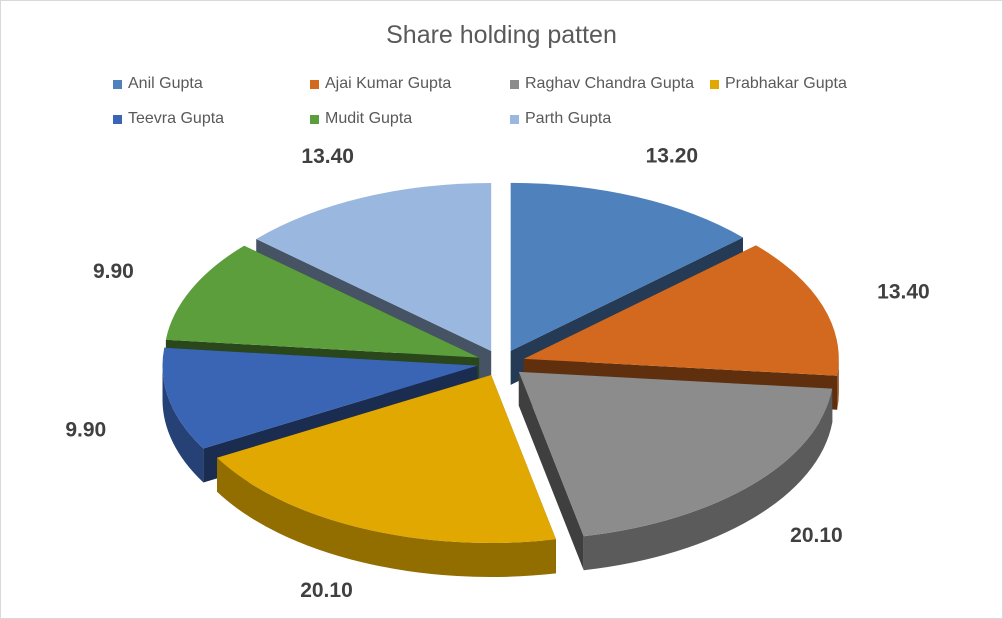 The height and width of the screenshot is (619, 1003). Describe the element at coordinates (672, 156) in the screenshot. I see `data-label: 13.20` at that location.